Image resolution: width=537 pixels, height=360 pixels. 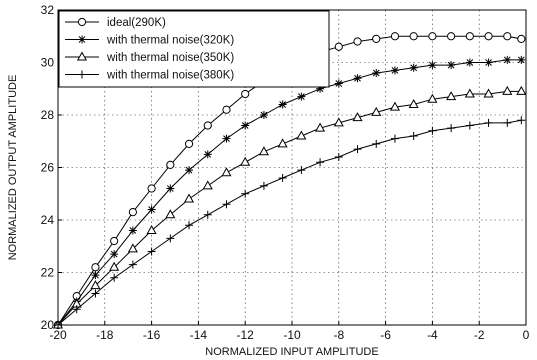 What do you see at coordinates (48, 220) in the screenshot?
I see `y-tick-label: 24` at bounding box center [48, 220].